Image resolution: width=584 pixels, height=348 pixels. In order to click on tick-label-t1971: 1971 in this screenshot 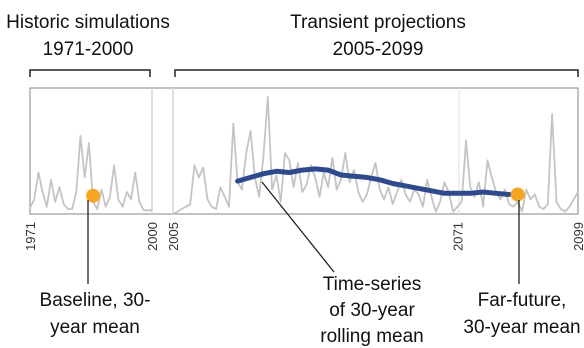, I will do `click(30, 236)`.